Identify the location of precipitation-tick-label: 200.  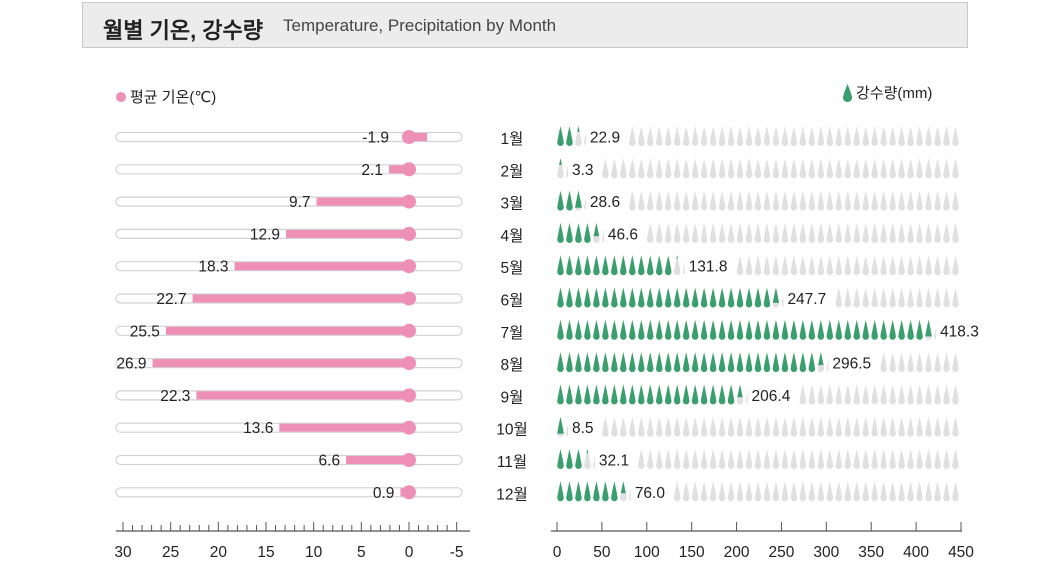
(737, 552).